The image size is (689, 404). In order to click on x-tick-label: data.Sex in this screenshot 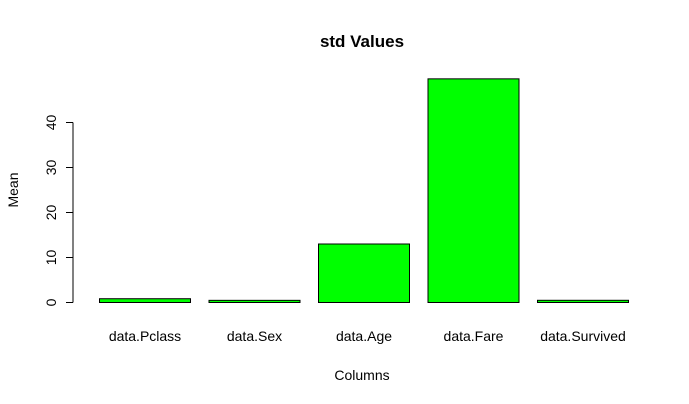, I will do `click(254, 336)`.